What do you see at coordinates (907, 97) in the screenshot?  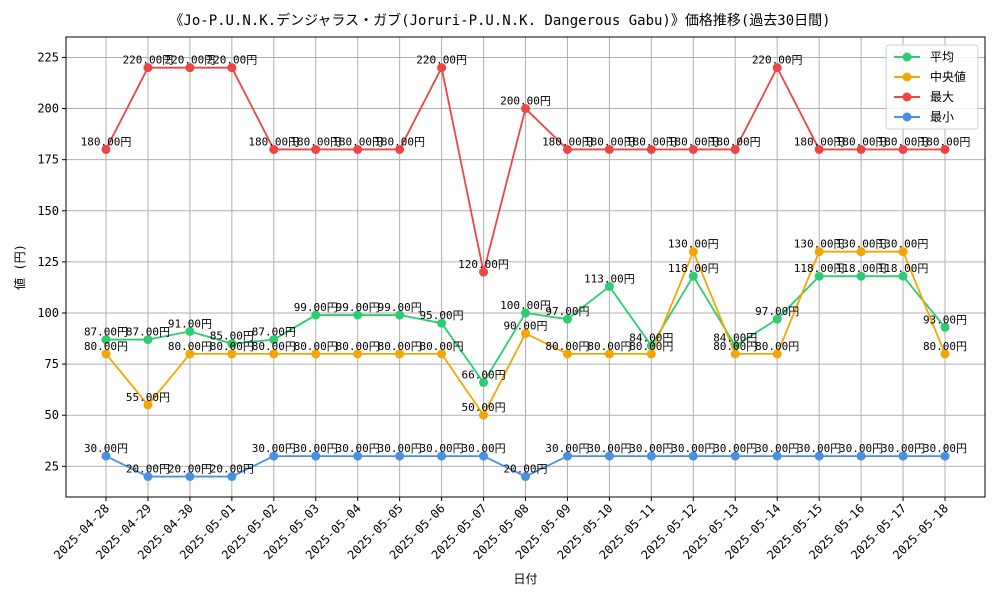 I see `legend-swatch-marker` at bounding box center [907, 97].